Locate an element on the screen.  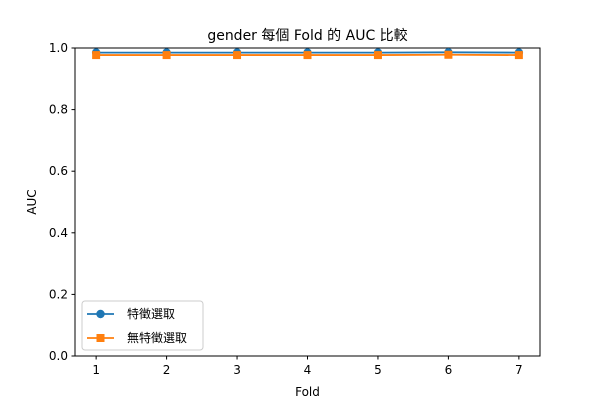
x-tick-label: 6 is located at coordinates (449, 370).